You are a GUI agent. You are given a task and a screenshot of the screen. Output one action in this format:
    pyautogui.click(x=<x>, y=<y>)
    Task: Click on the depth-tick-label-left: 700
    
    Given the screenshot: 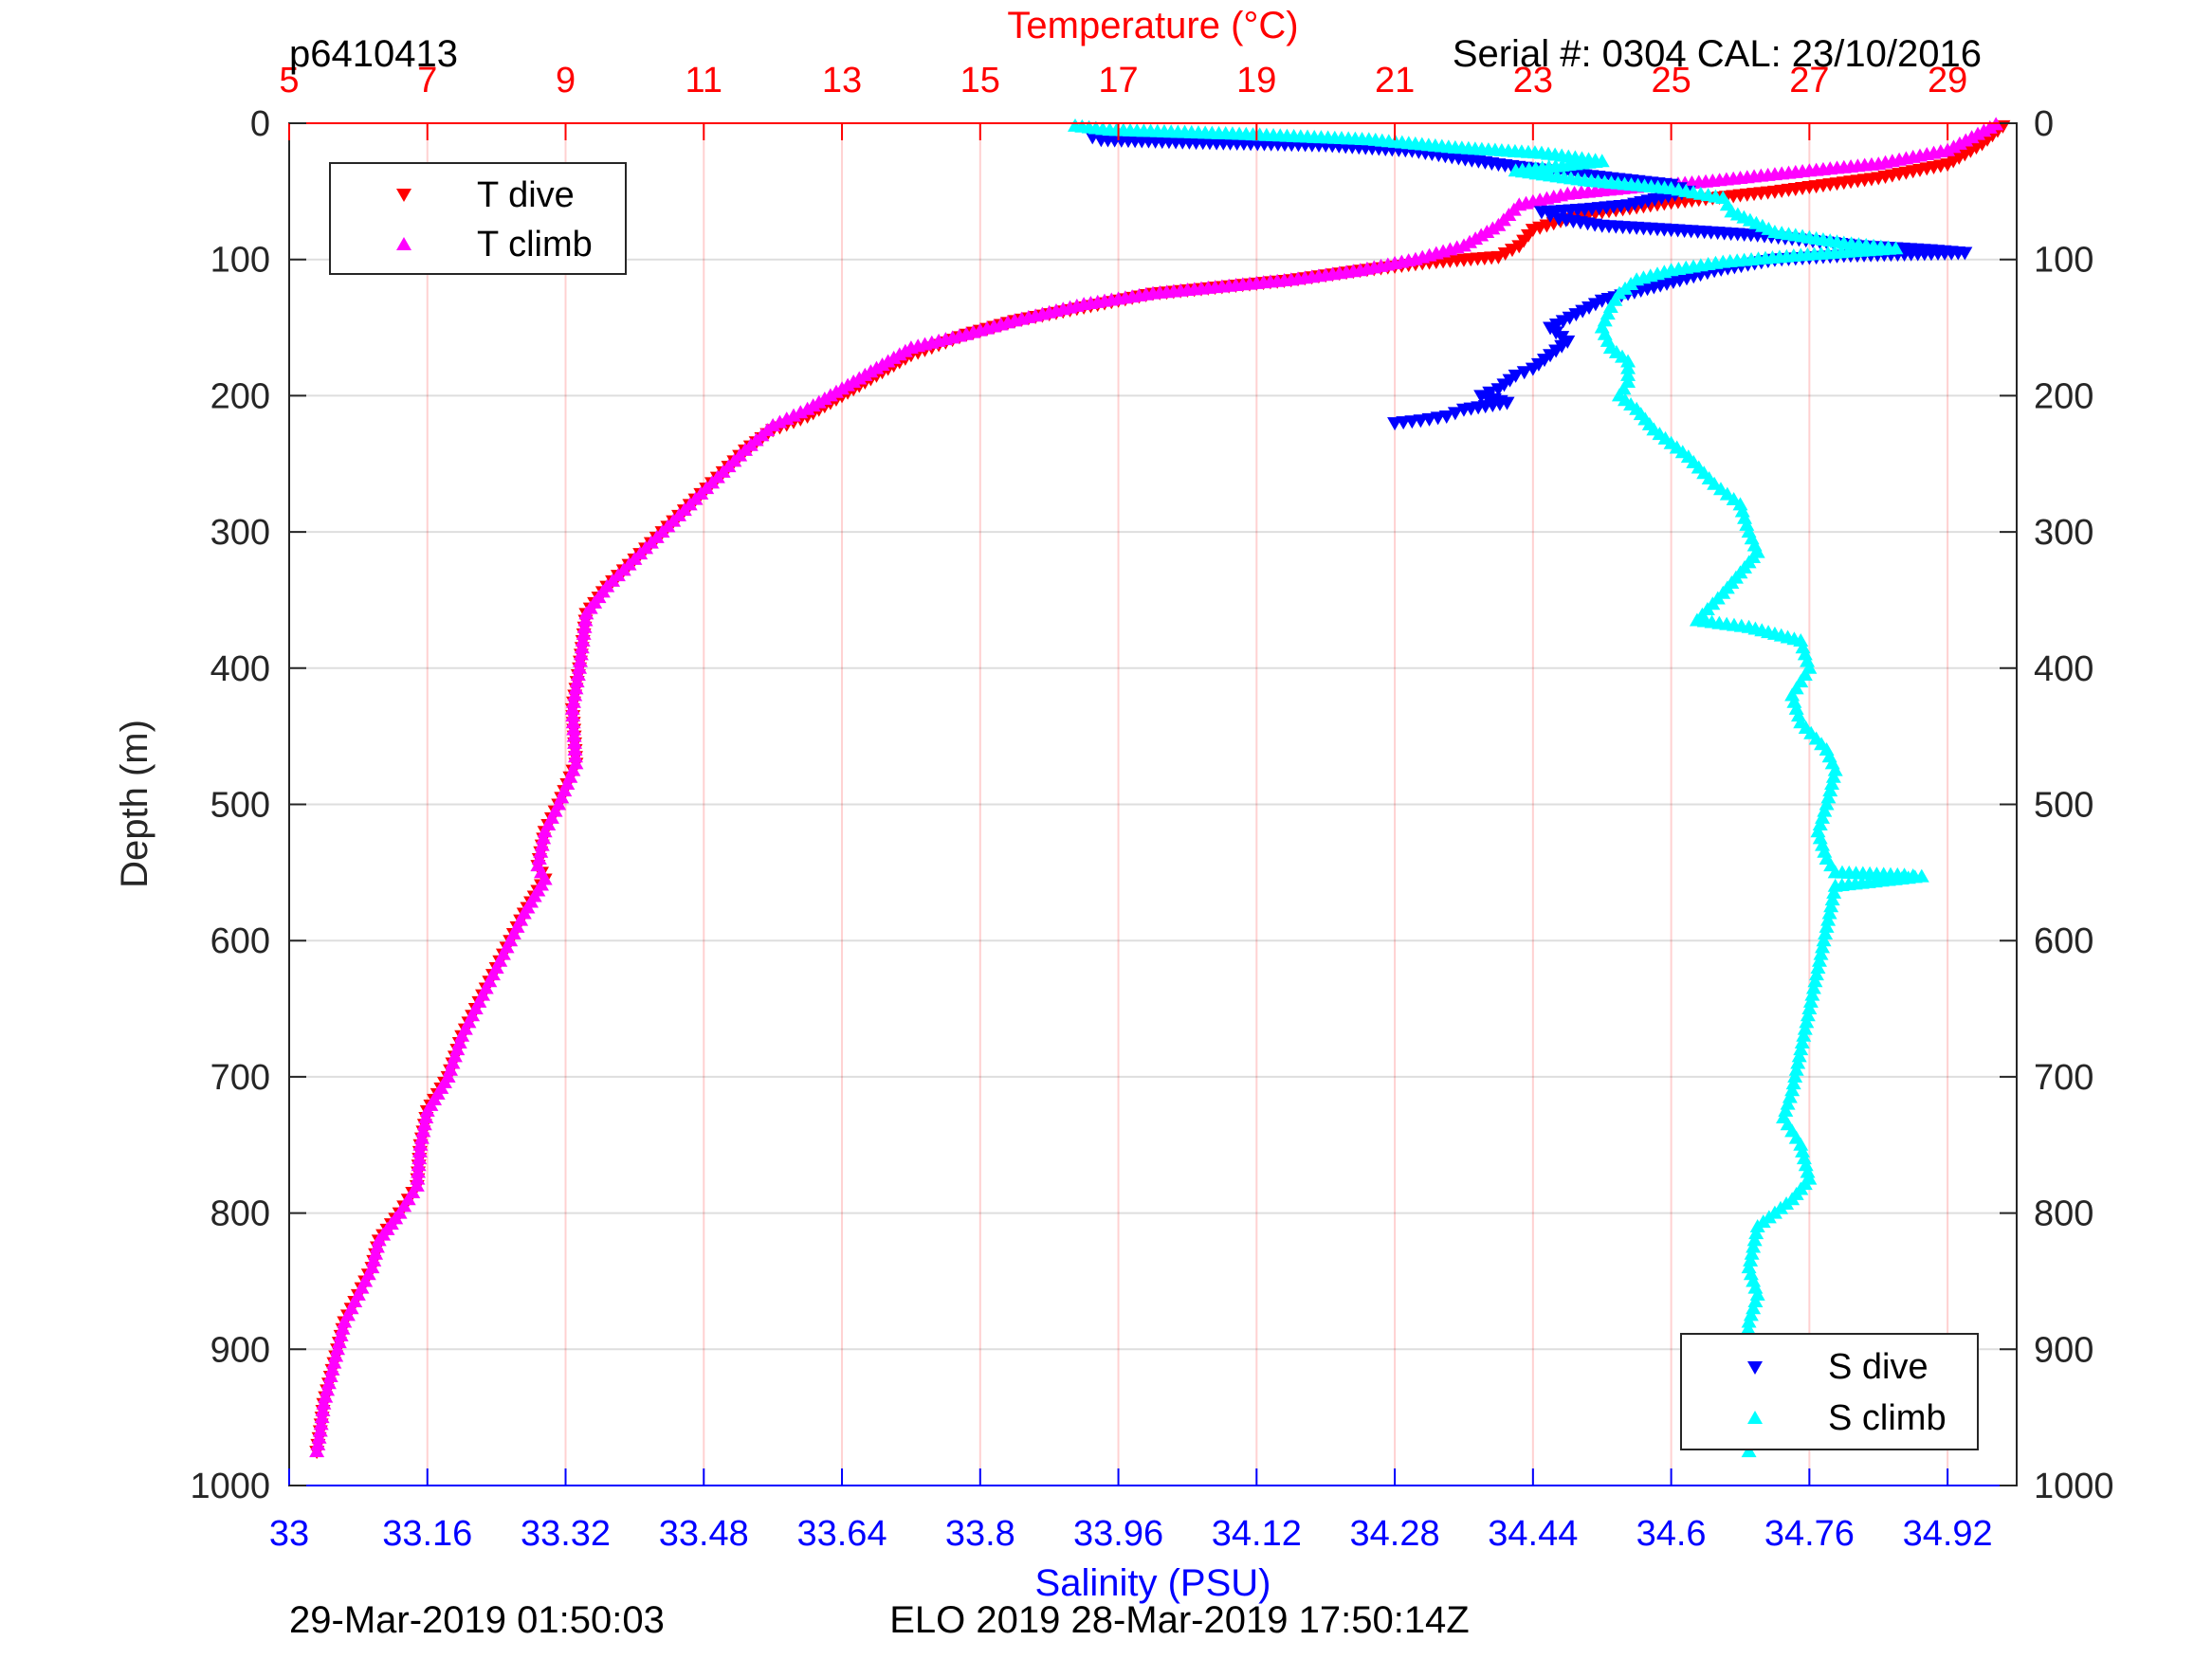 What is the action you would take?
    pyautogui.click(x=240, y=1078)
    